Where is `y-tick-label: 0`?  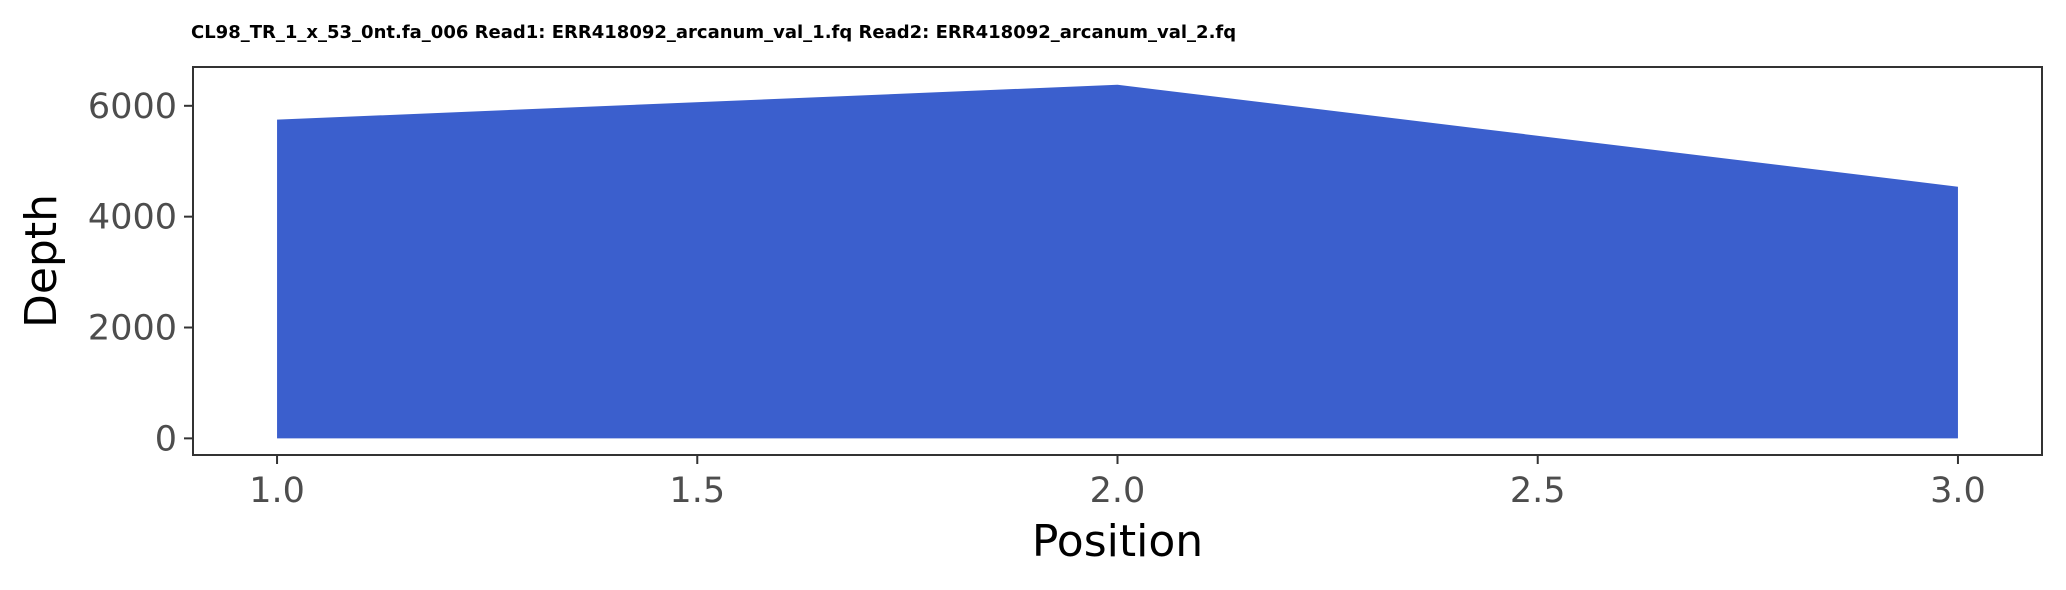 y-tick-label: 0 is located at coordinates (166, 439).